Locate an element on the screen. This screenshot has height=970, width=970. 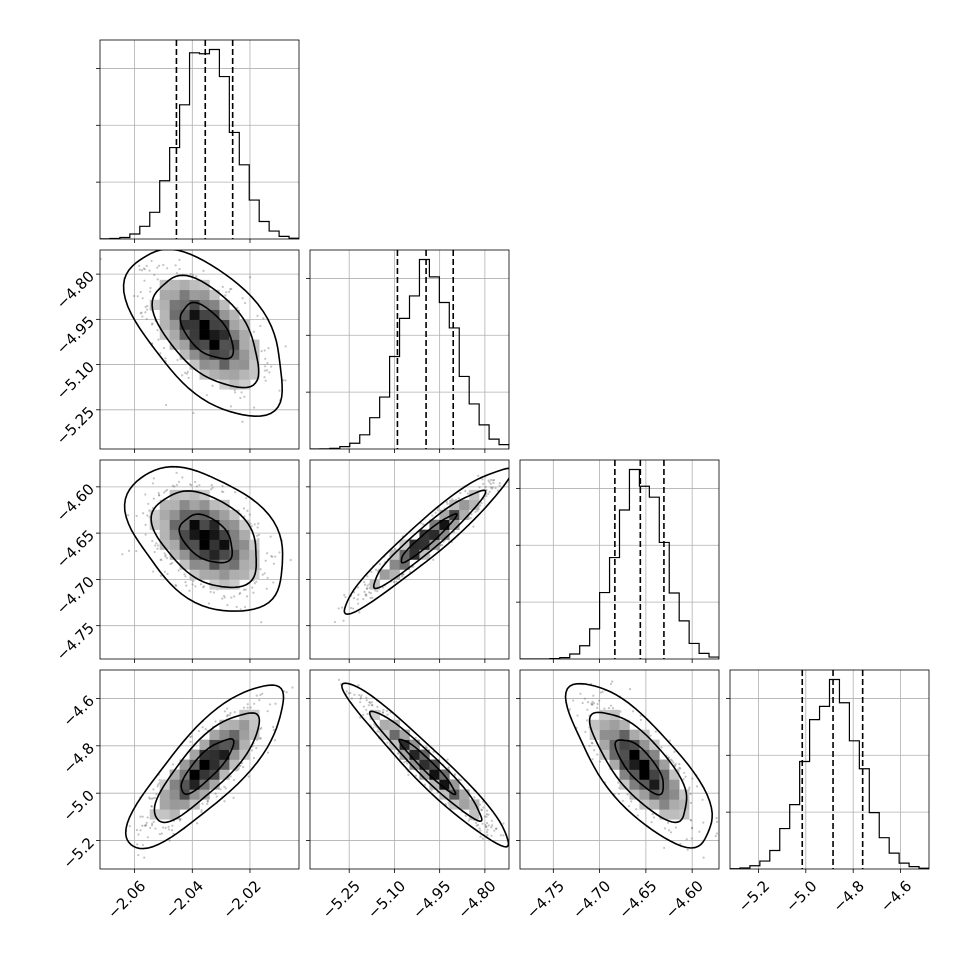
x-tick-label: −4.75 is located at coordinates (545, 899).